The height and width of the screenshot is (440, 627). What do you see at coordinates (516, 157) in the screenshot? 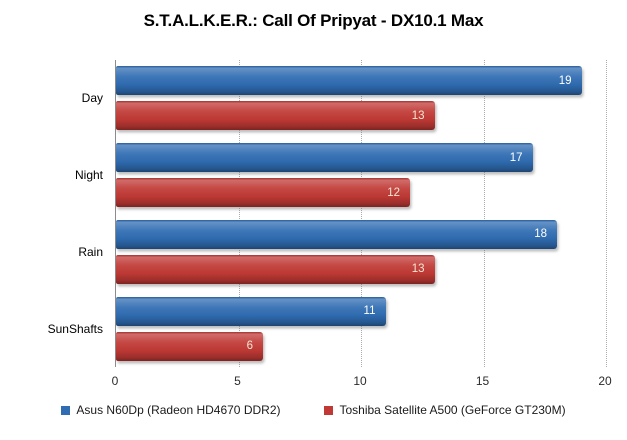
I see `bar-value-label: 17` at bounding box center [516, 157].